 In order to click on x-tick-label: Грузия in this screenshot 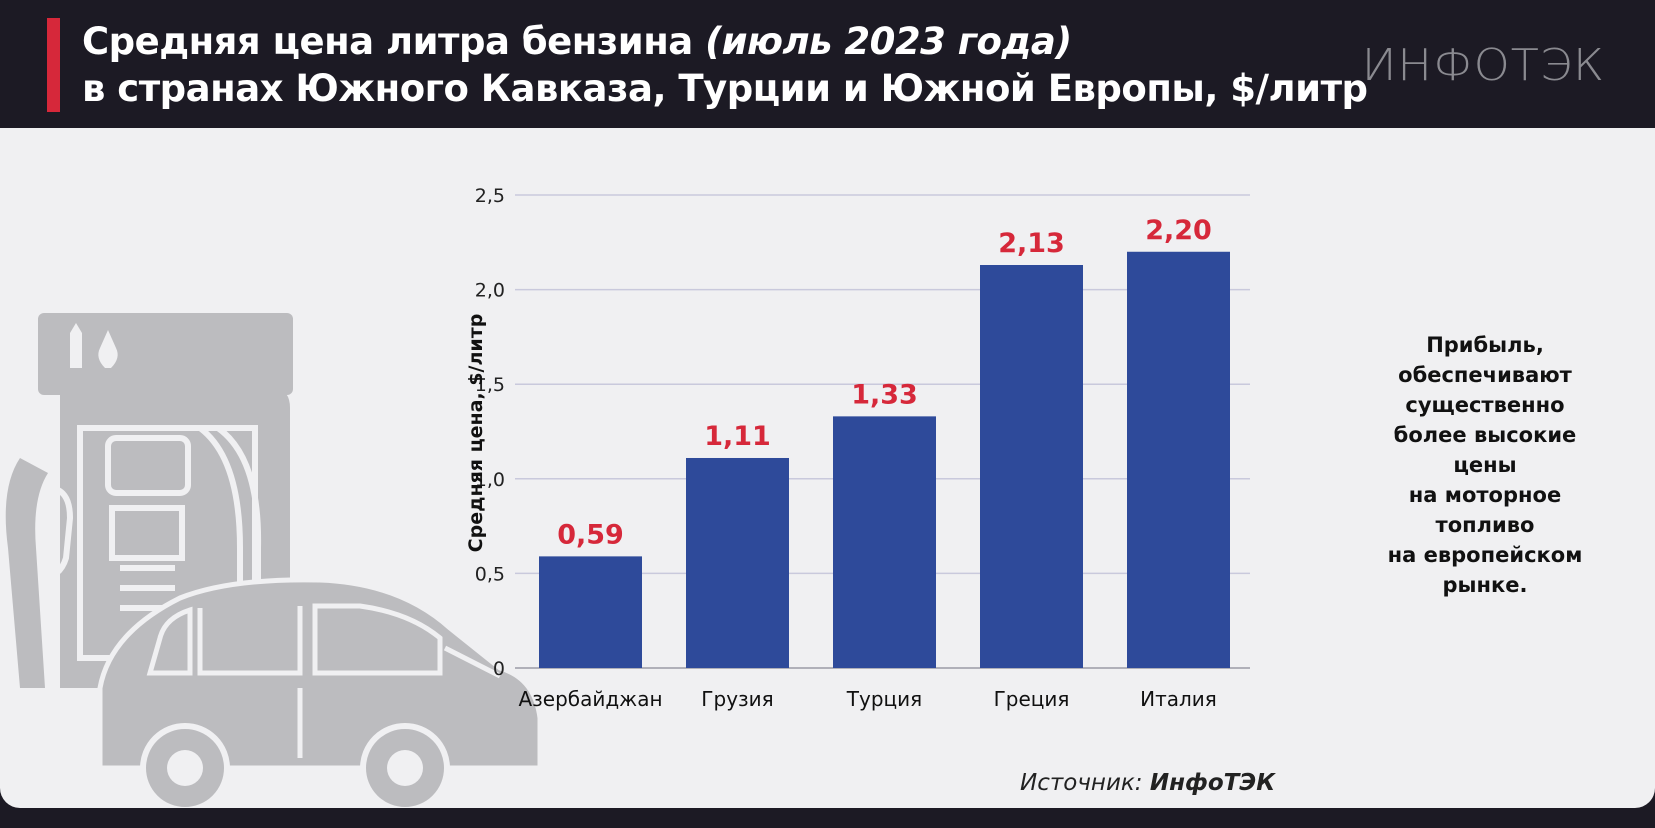, I will do `click(737, 699)`.